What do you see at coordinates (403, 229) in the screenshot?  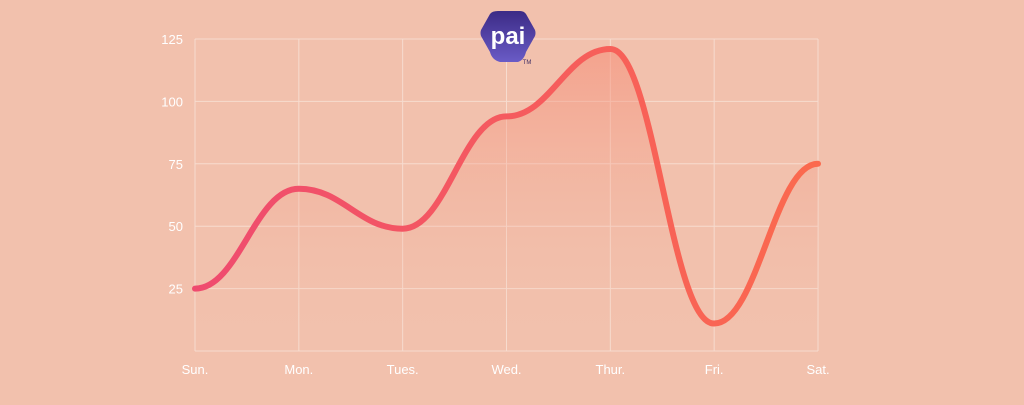 I see `data-point-tues` at bounding box center [403, 229].